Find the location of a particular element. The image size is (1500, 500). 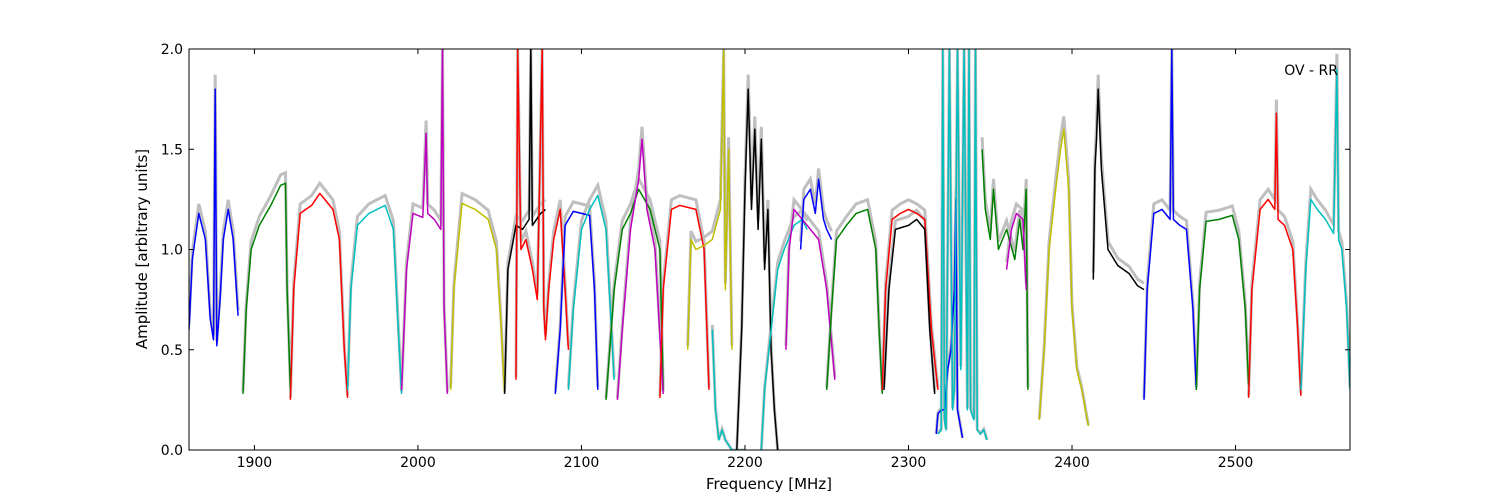

y-tick-label: 0.0 is located at coordinates (172, 451).